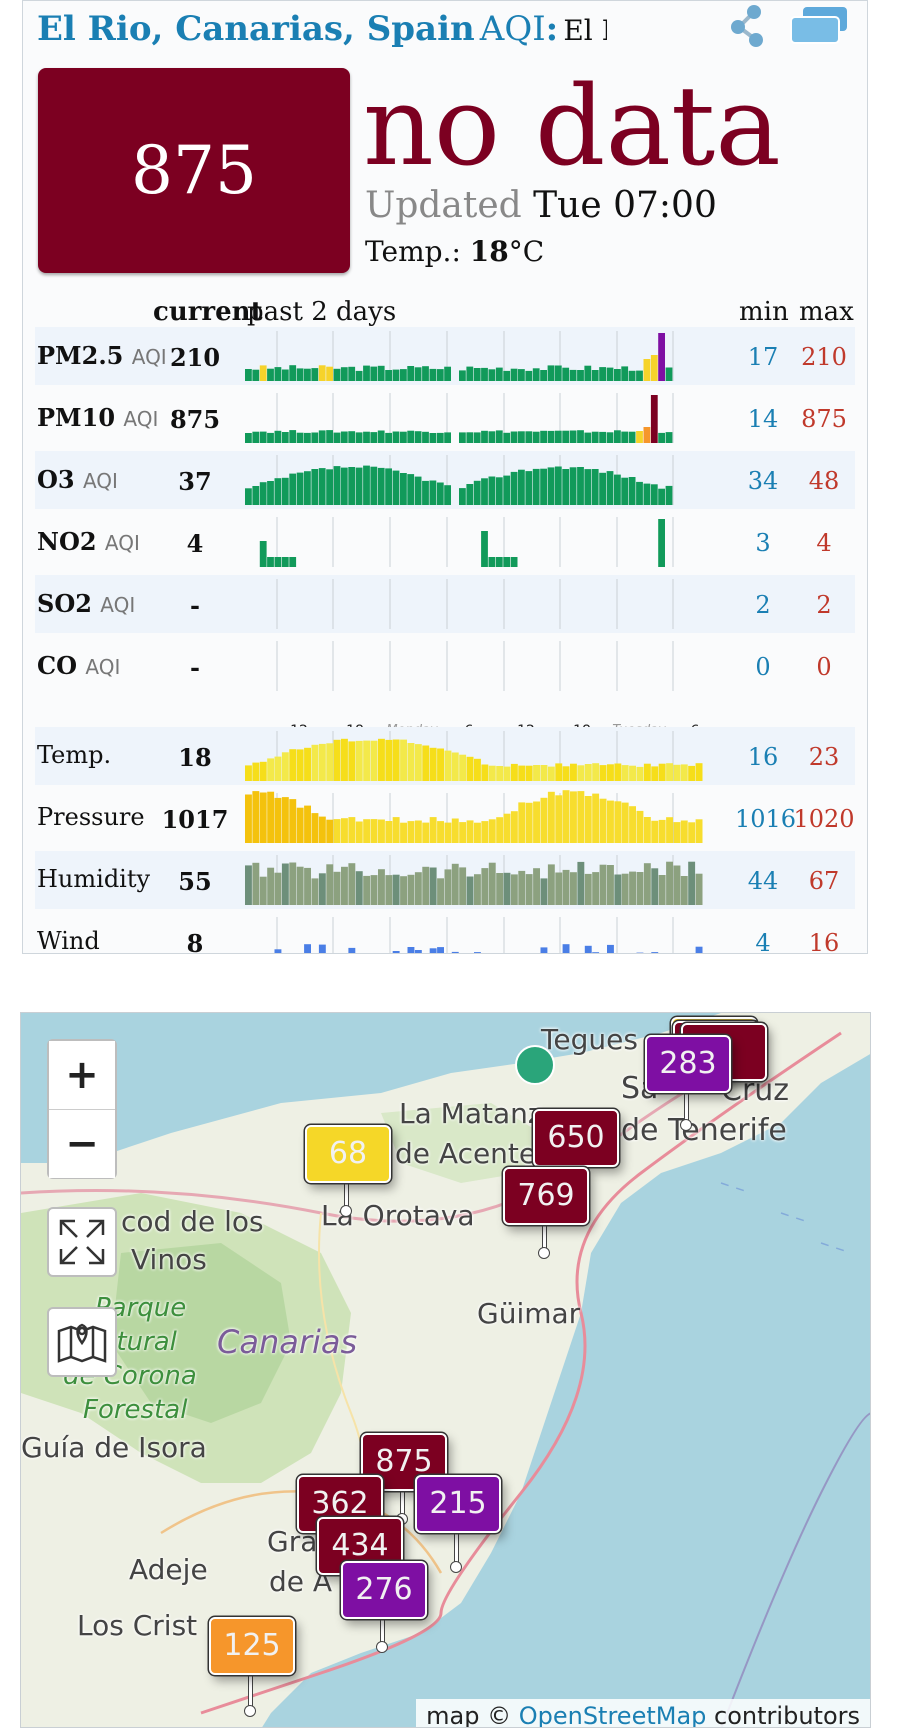 This screenshot has height=1728, width=903. Describe the element at coordinates (82, 1144) in the screenshot. I see `zoom-out-button: −` at that location.